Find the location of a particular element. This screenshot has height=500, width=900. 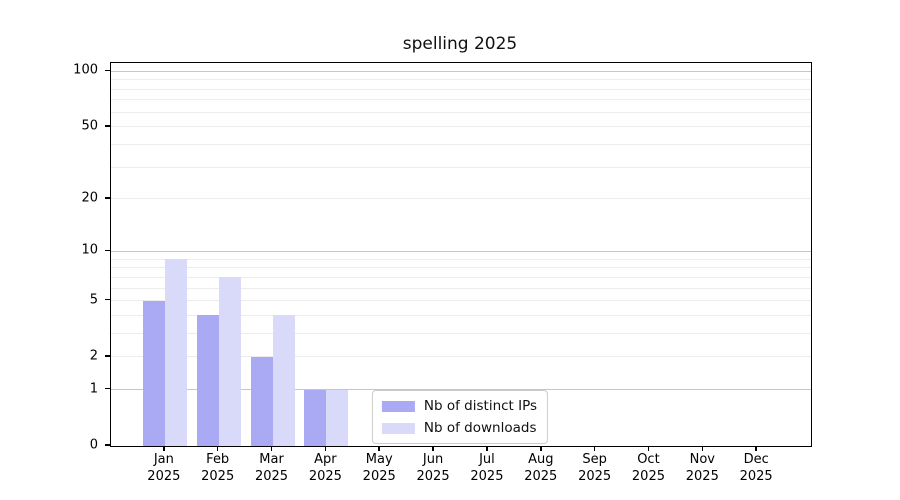

bar-apr-series2 is located at coordinates (337, 417).